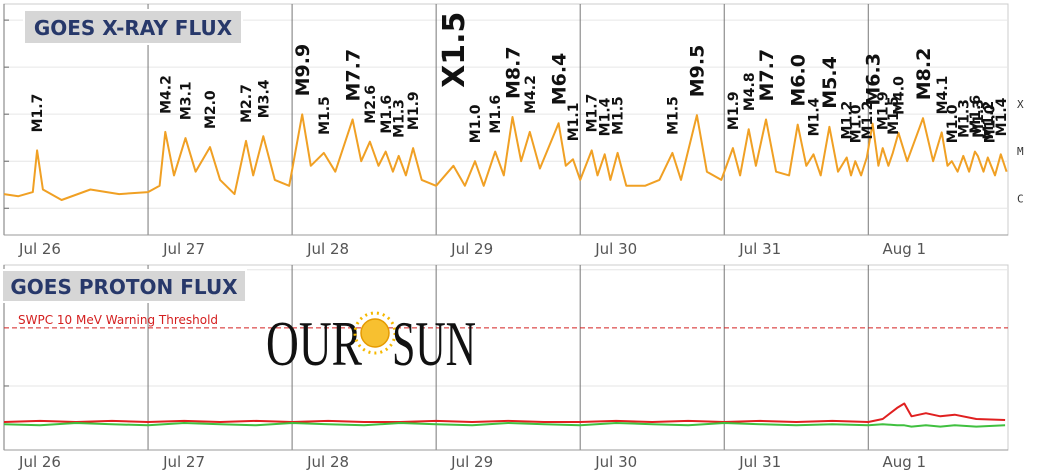  Describe the element at coordinates (1020, 151) in the screenshot. I see `y-tick-label: M` at that location.